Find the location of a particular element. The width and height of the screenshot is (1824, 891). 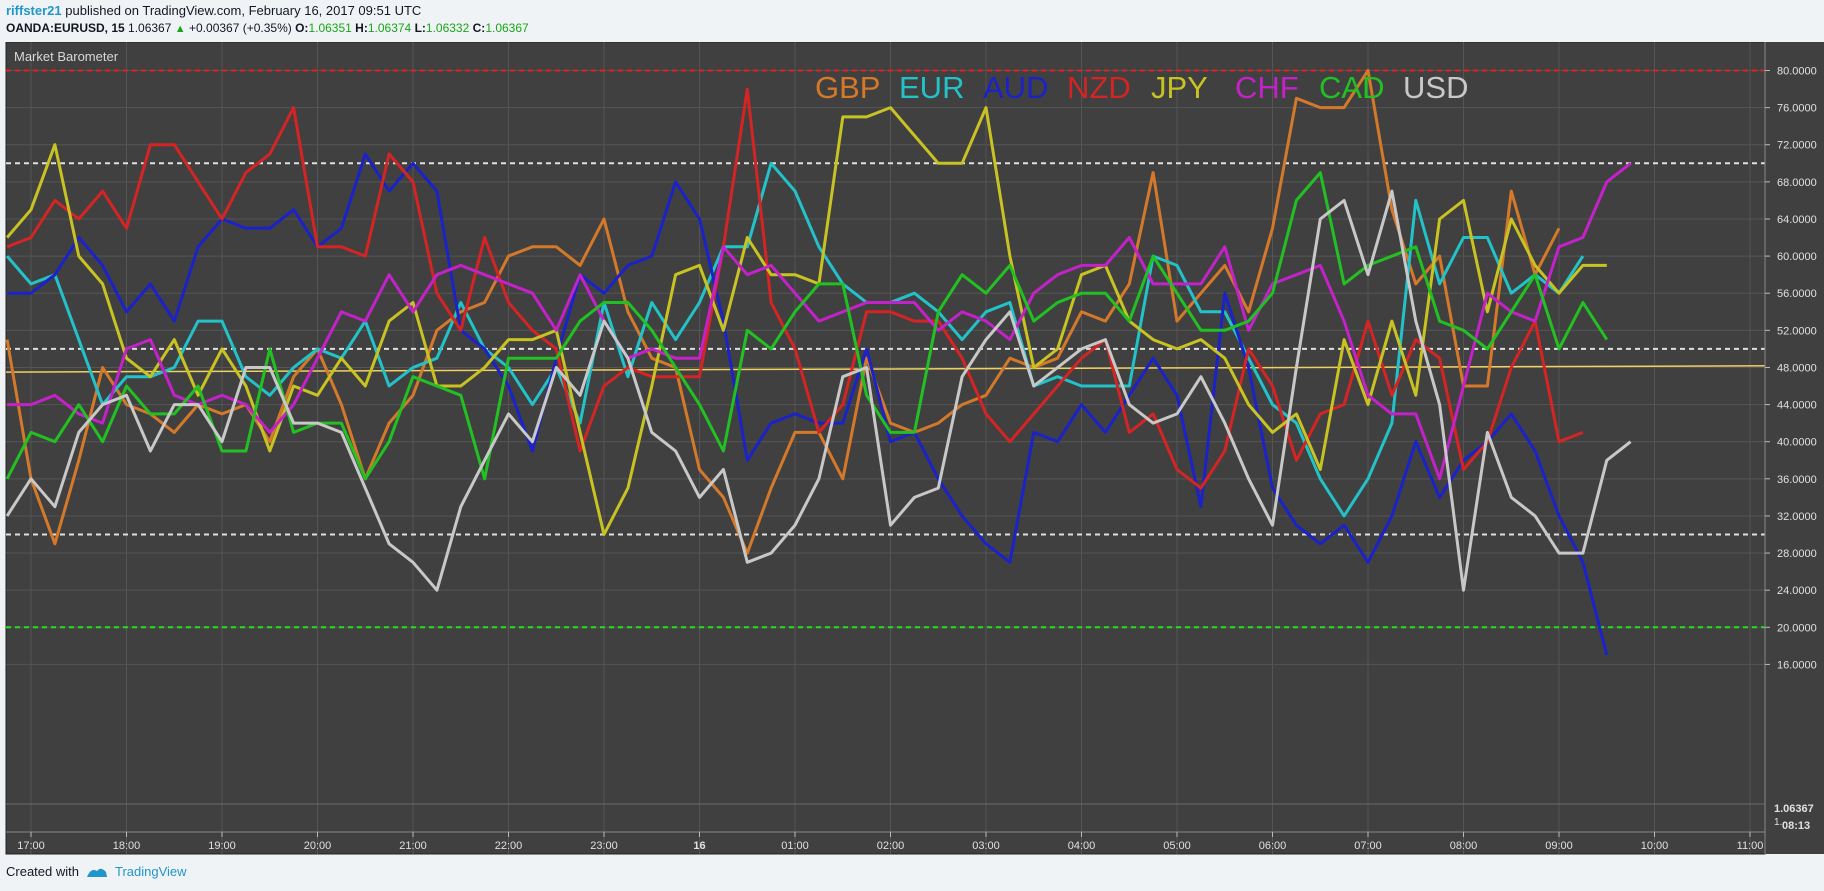

y-tick-label: 56.0000 is located at coordinates (1797, 294).